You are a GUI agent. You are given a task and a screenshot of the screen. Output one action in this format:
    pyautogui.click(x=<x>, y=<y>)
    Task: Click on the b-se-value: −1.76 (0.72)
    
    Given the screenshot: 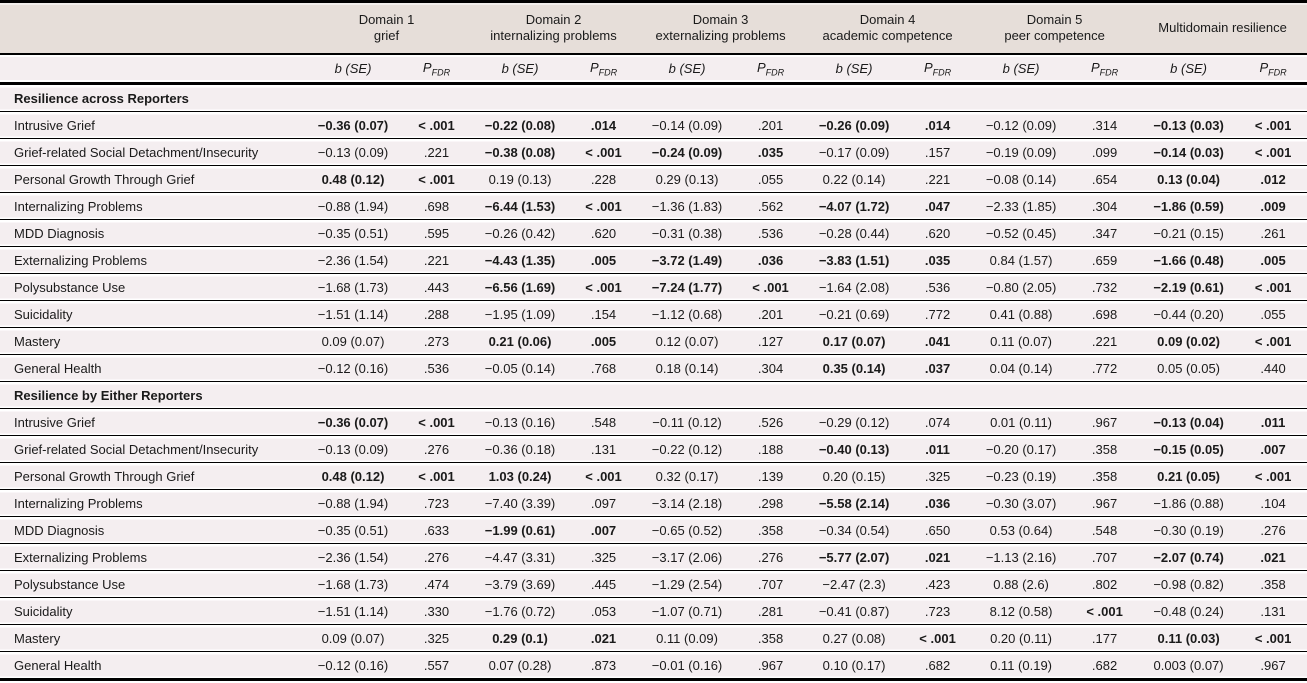 What is the action you would take?
    pyautogui.click(x=520, y=611)
    